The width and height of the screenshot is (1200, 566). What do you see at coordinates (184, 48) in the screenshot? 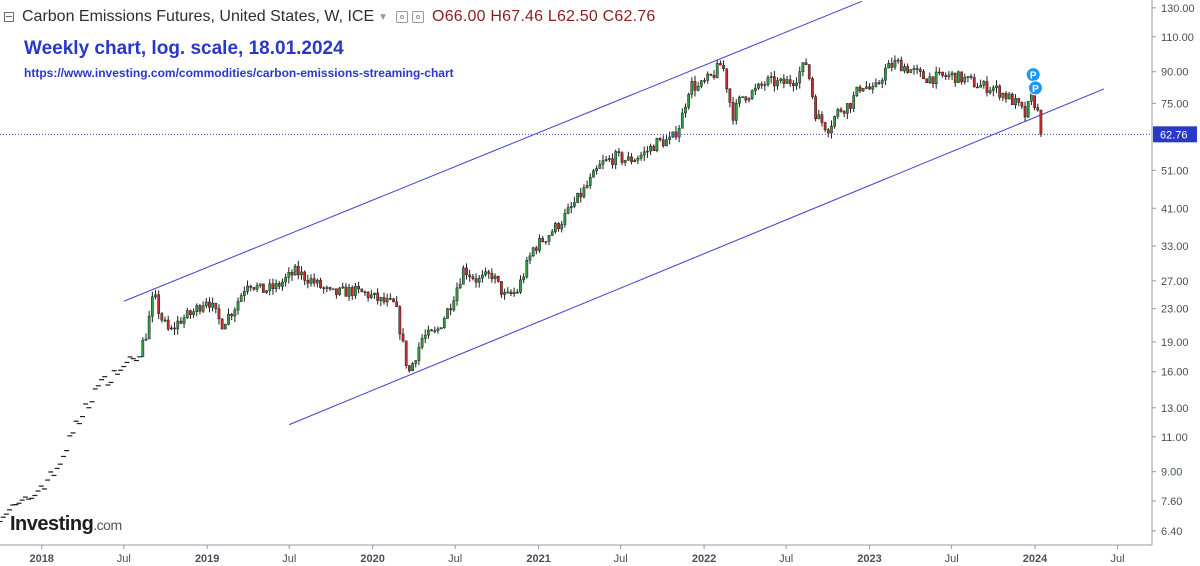
I see `annotation-title: Weekly chart, log. scale, 18.01.2024` at bounding box center [184, 48].